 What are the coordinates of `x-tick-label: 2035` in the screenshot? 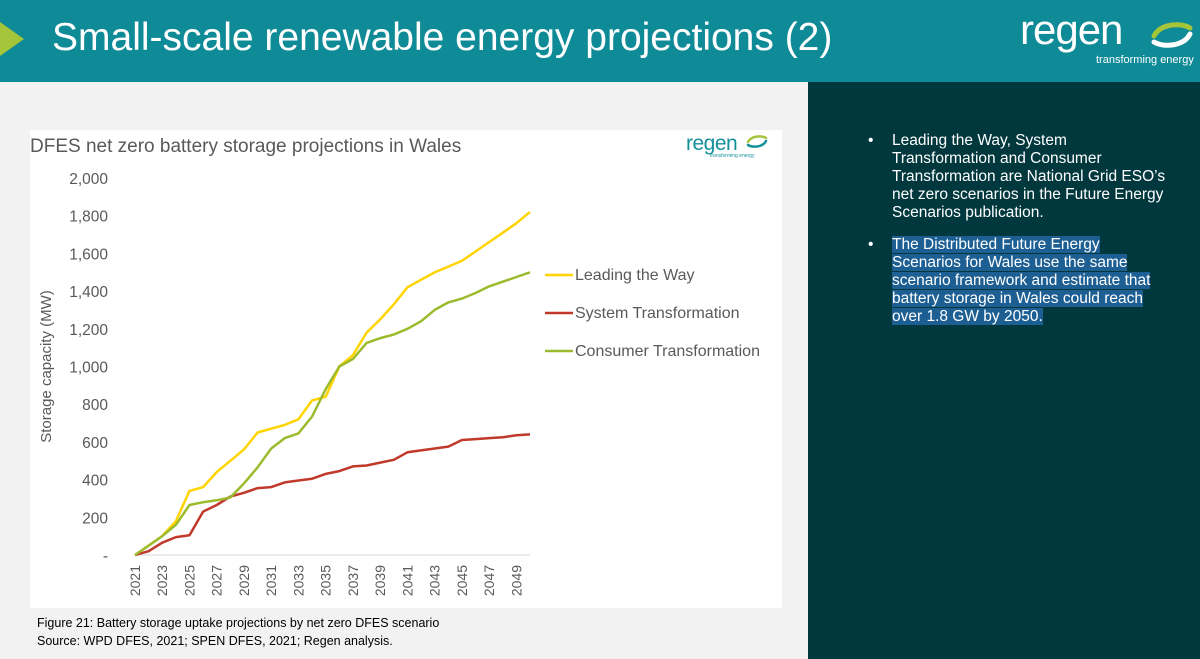 It's located at (326, 580).